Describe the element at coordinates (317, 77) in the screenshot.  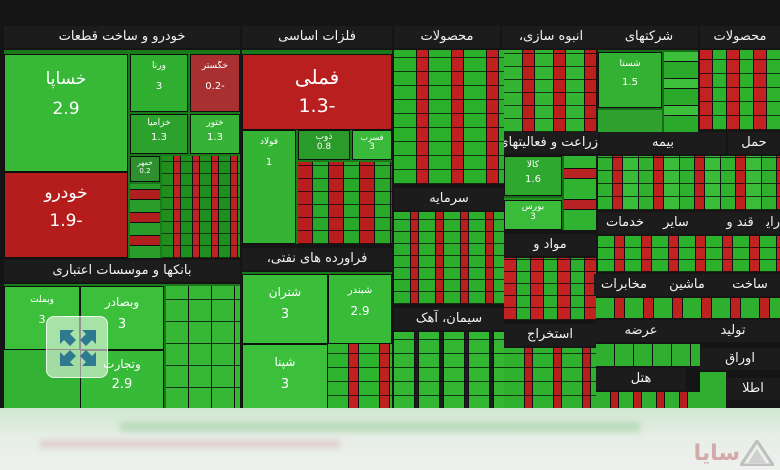
I see `tile-name: فملی` at that location.